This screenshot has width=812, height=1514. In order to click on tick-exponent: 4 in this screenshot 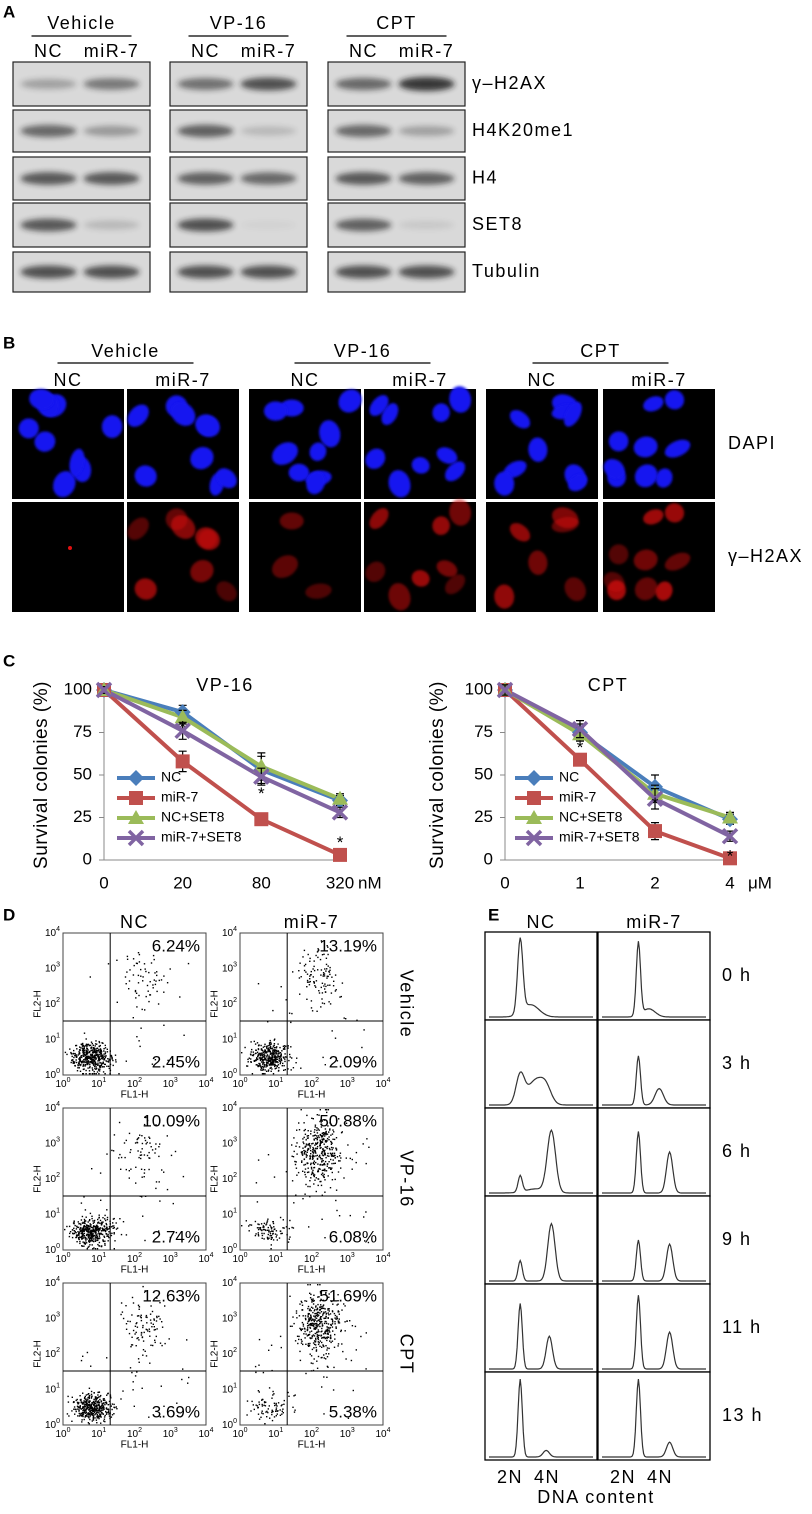, I will do `click(235, 929)`.